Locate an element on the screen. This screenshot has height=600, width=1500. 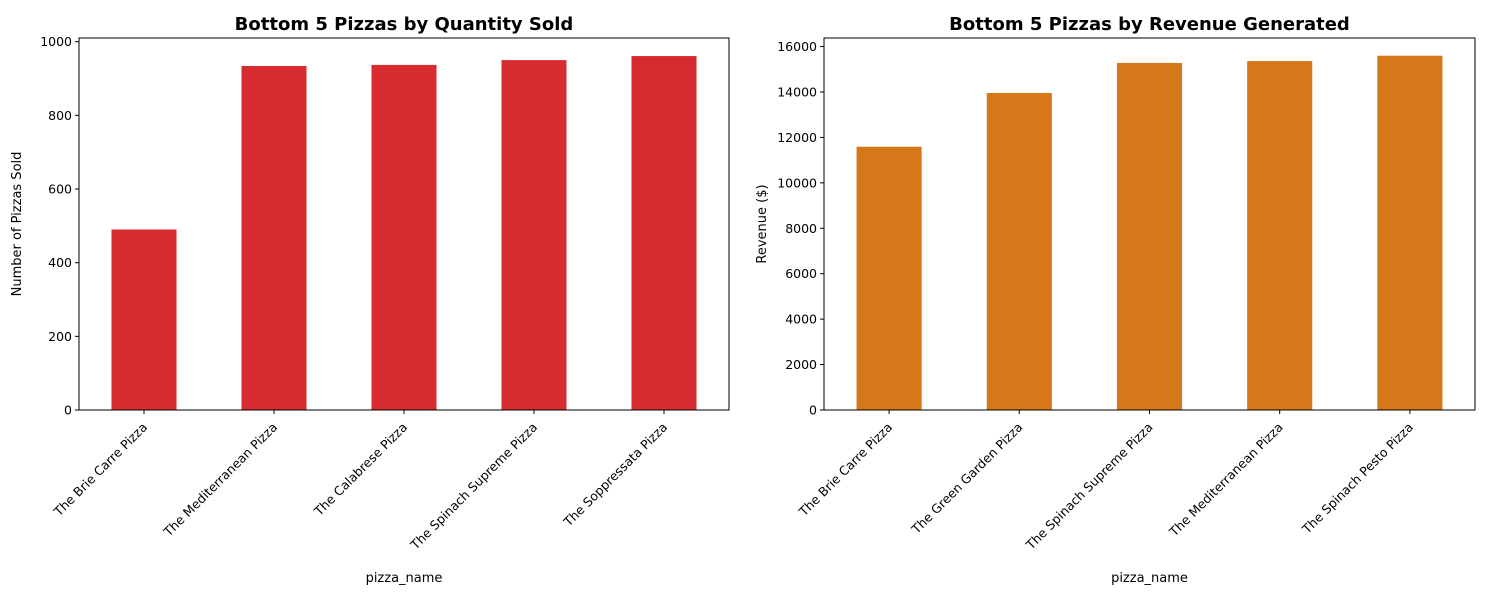
y-tick-label: 14000 is located at coordinates (797, 91).